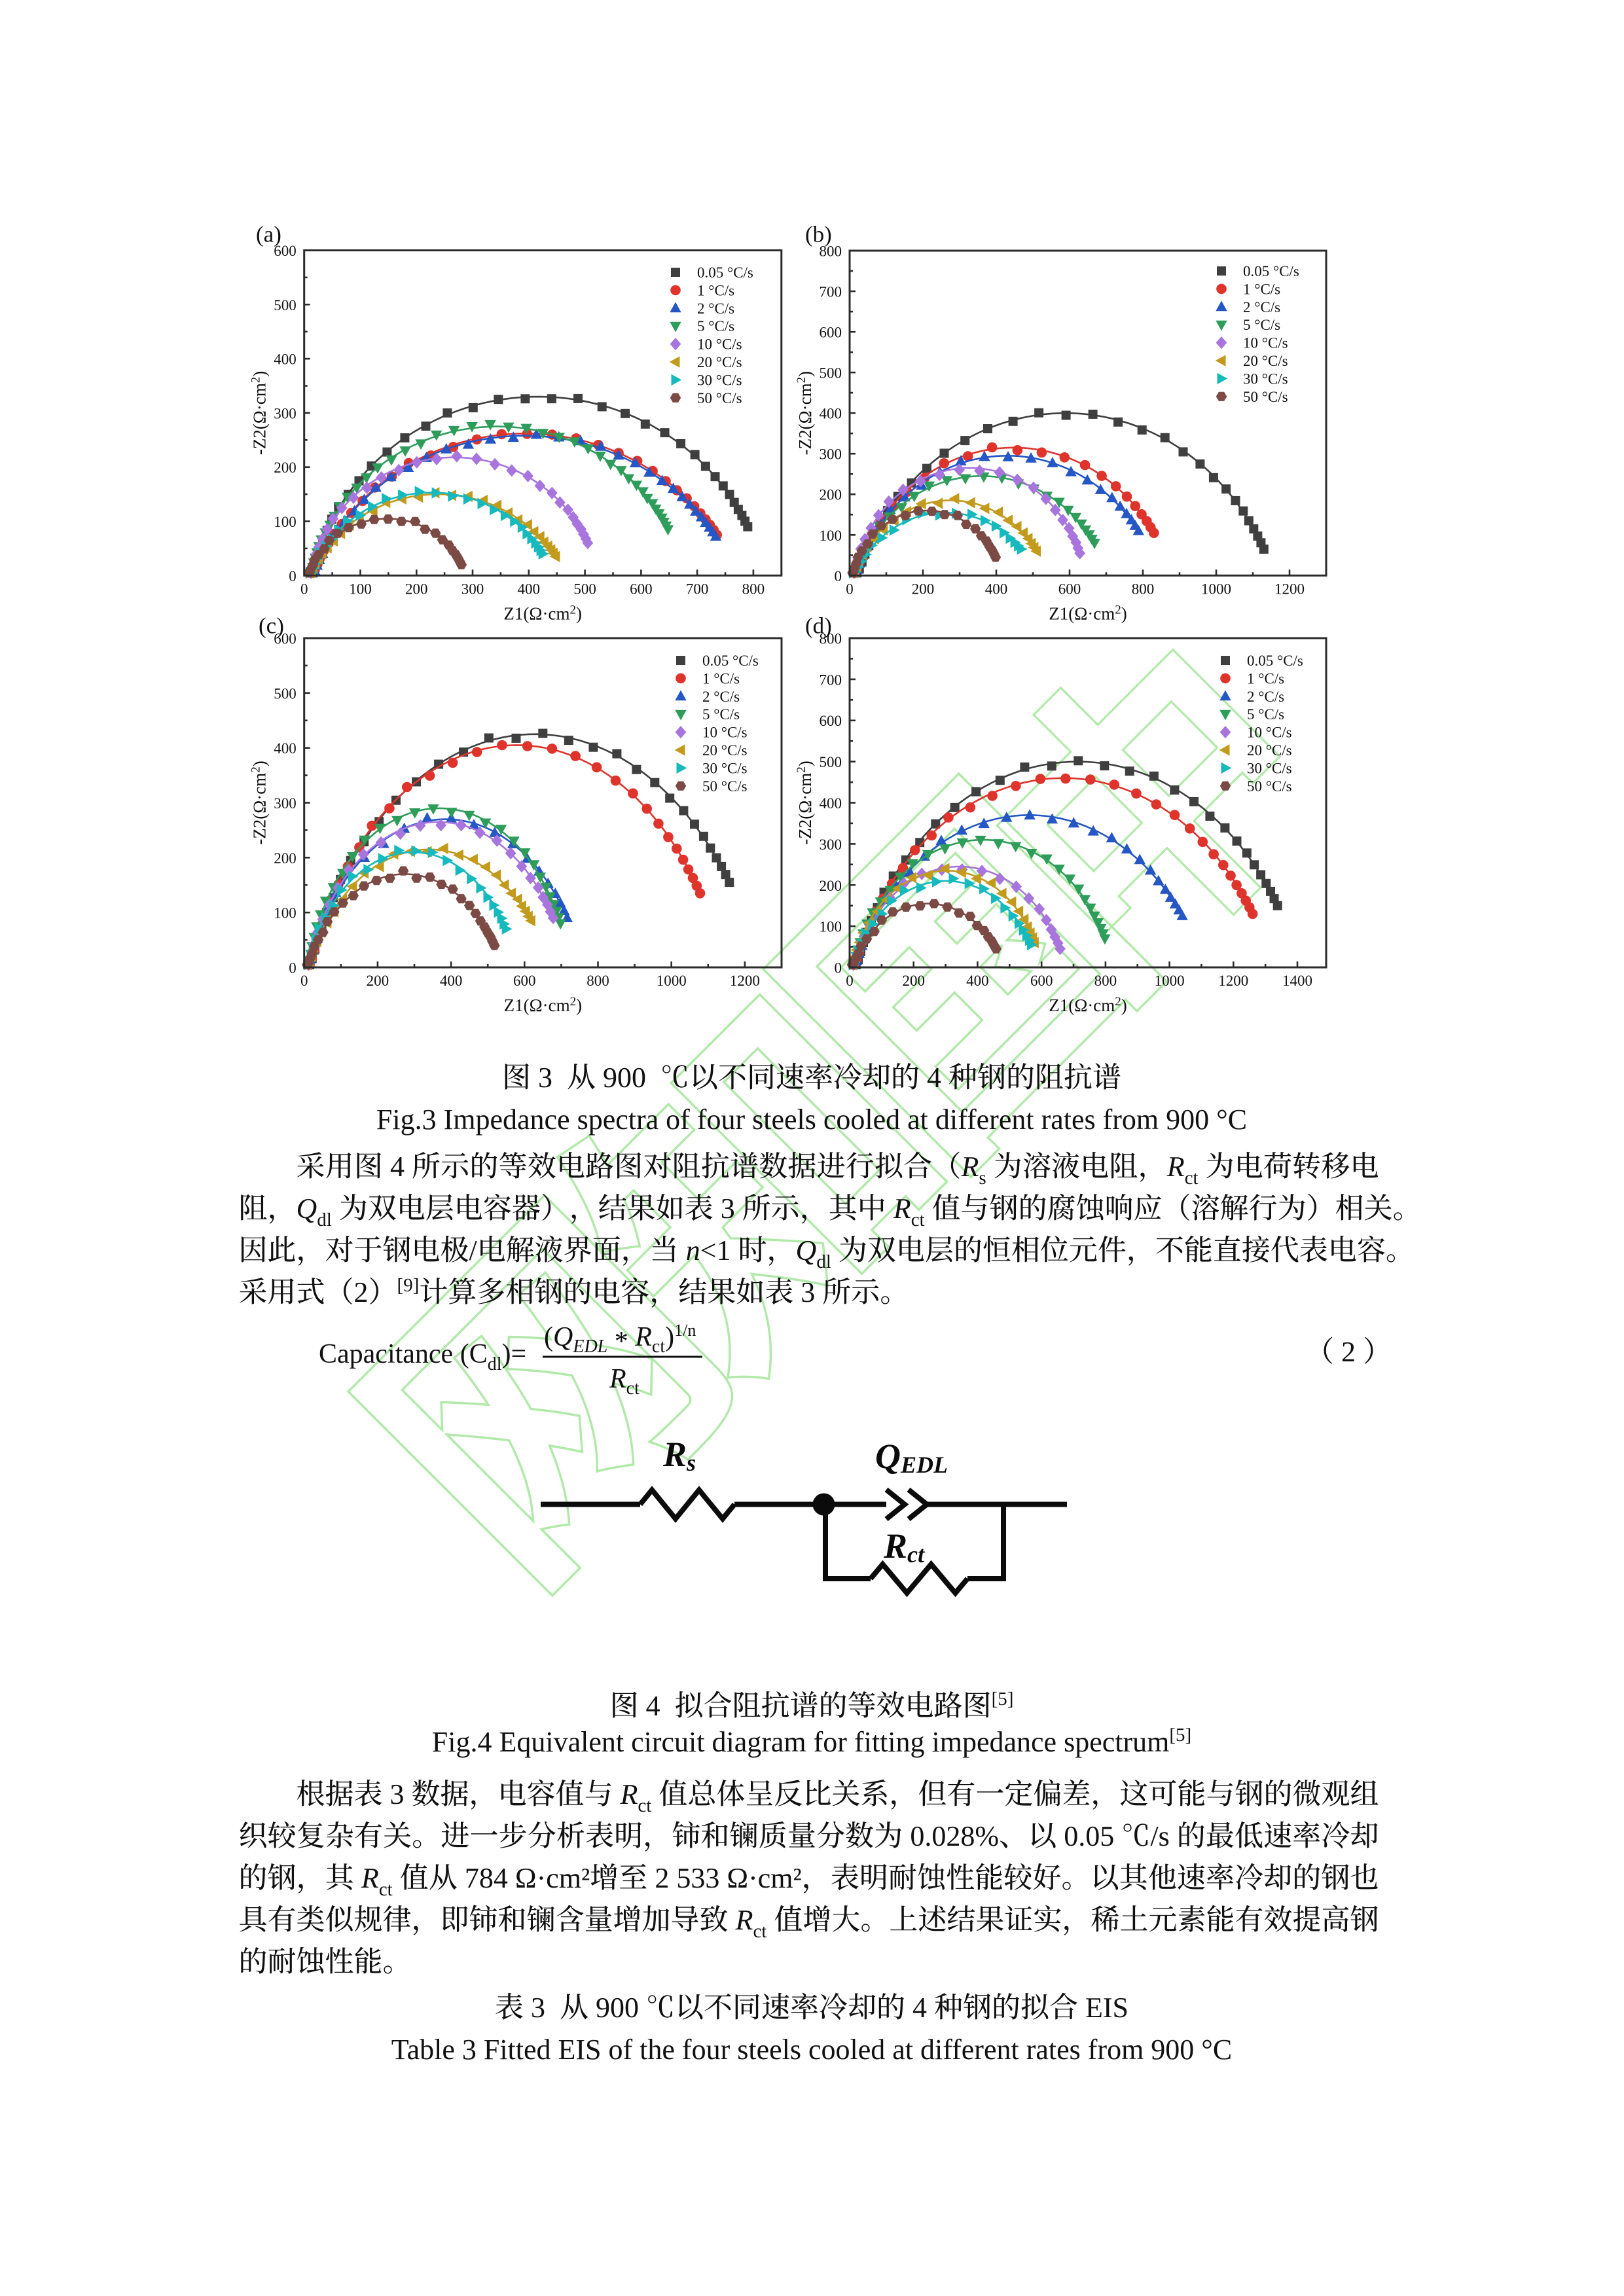 This screenshot has width=1624, height=2296. I want to click on svg-text: (d), so click(818, 626).